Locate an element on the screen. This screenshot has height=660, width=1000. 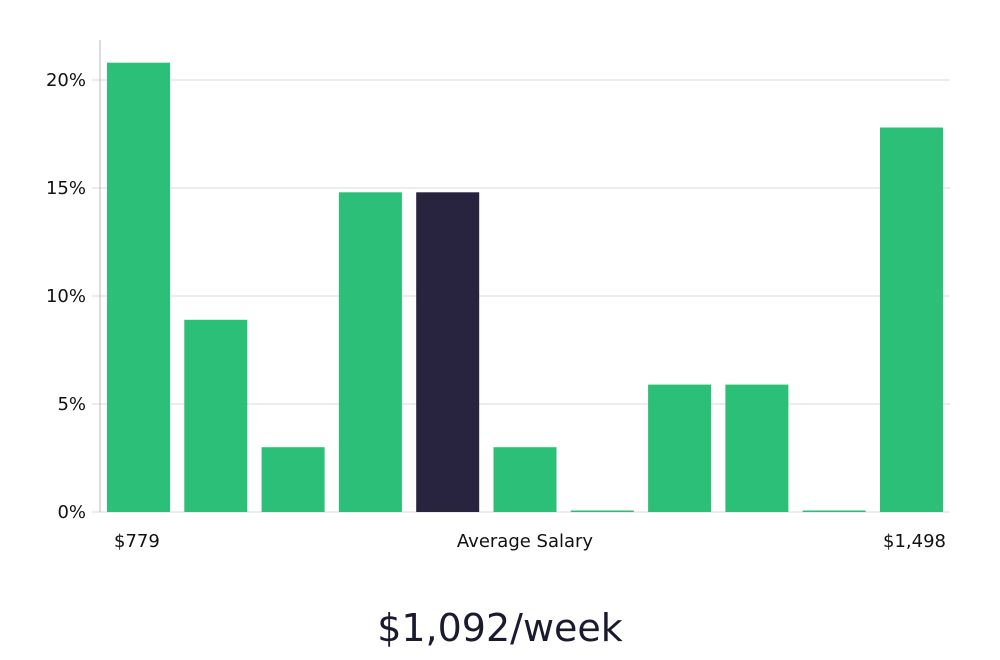
y-tick-labels: 0% 5% 10% 15% 20% is located at coordinates (66, 296).